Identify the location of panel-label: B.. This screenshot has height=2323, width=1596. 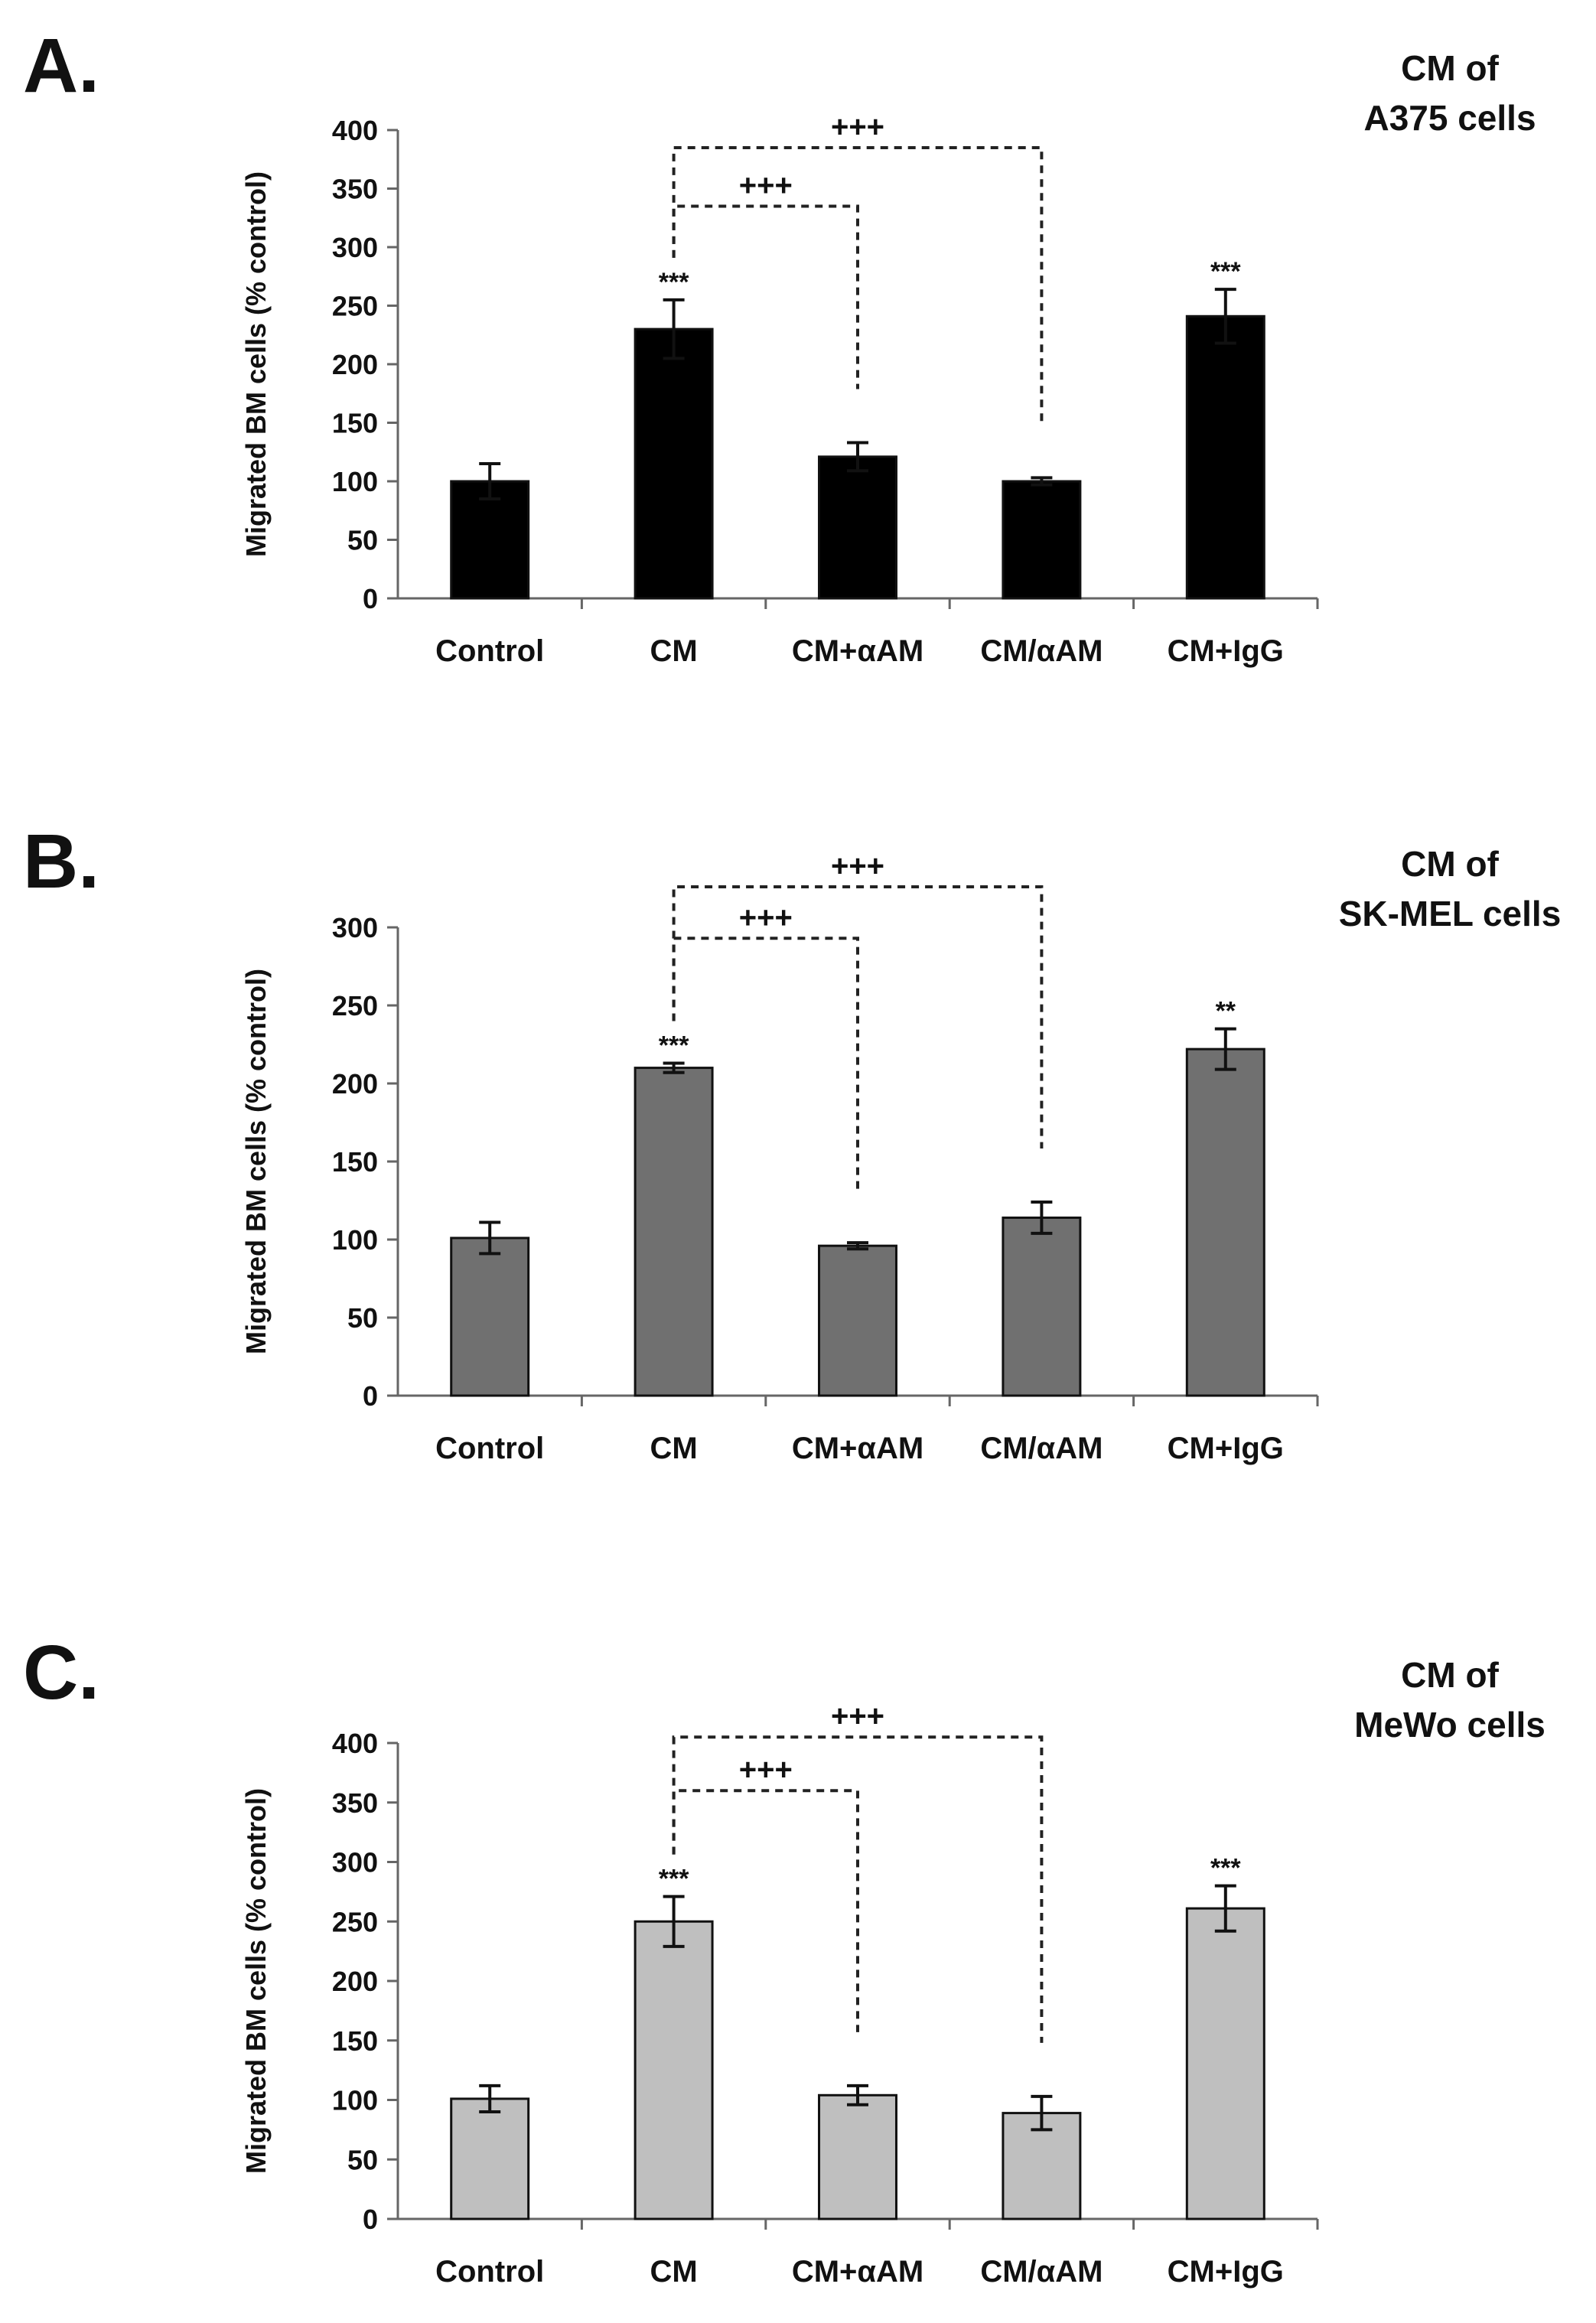
(61, 861).